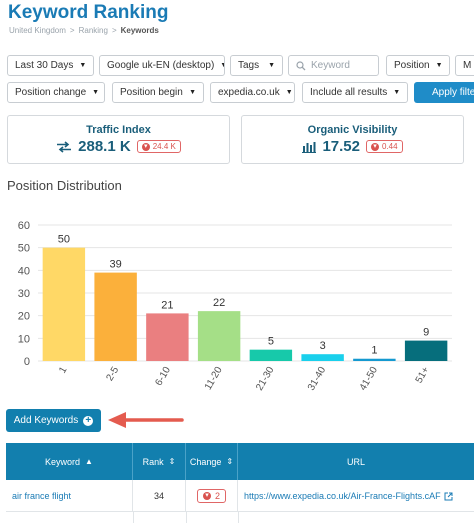 This screenshot has width=474, height=523. I want to click on bar-value-label: 39, so click(116, 265).